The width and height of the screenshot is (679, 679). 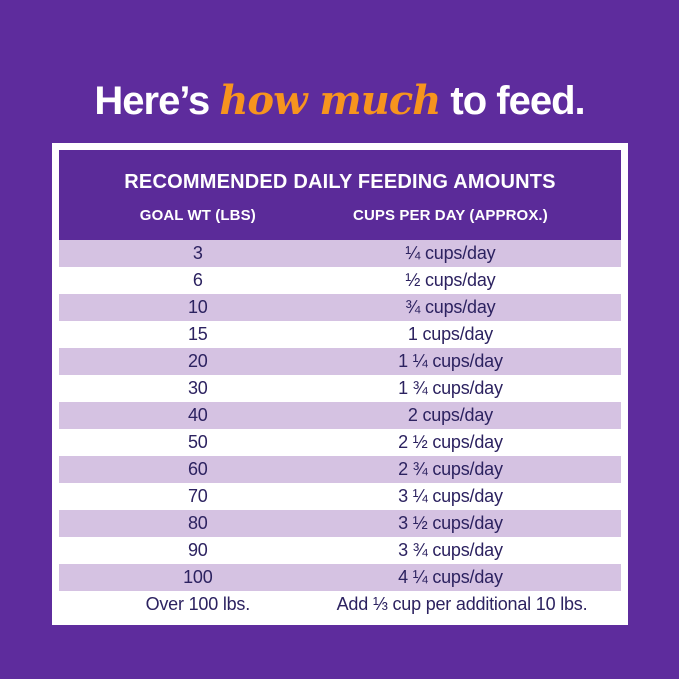 I want to click on goal-weight-cell: 90, so click(x=198, y=550).